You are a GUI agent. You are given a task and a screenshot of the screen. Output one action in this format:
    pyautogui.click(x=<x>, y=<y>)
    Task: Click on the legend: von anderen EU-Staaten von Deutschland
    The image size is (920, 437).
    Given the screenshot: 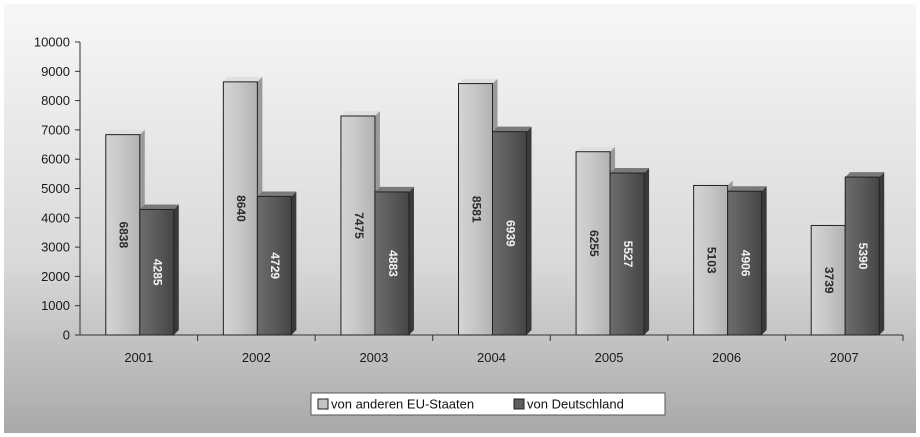 What is the action you would take?
    pyautogui.click(x=488, y=404)
    